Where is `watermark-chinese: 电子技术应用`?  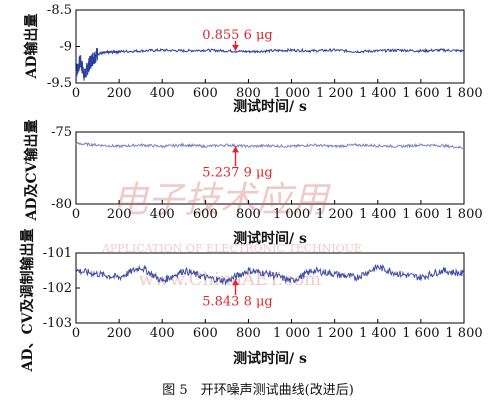
watermark-chinese: 电子技术应用 is located at coordinates (221, 200).